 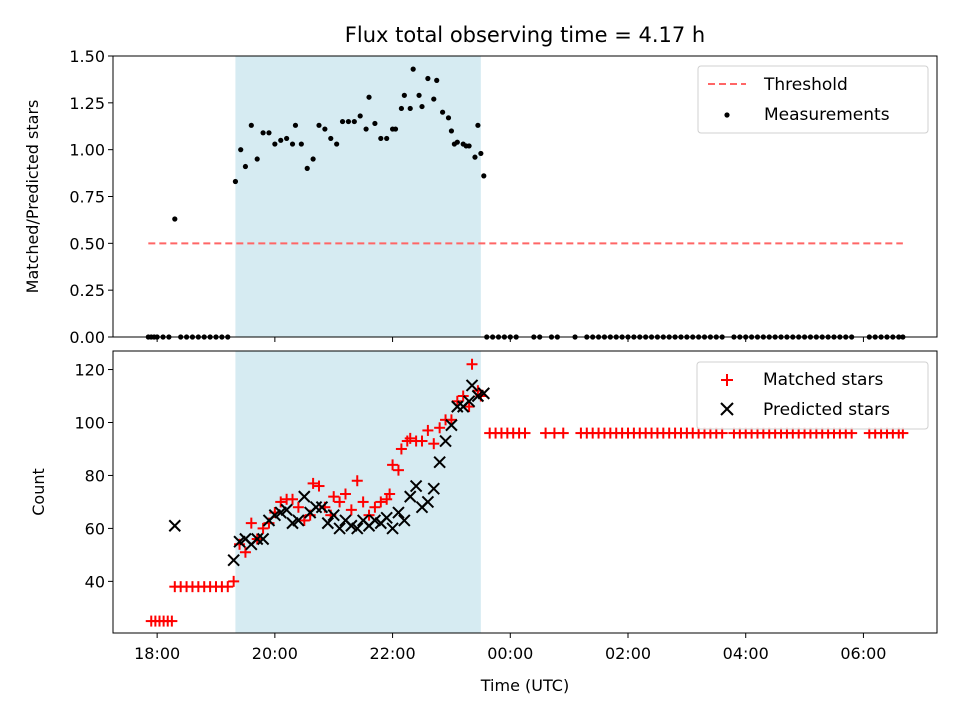 What do you see at coordinates (275, 653) in the screenshot?
I see `x-tick-label: 20:00` at bounding box center [275, 653].